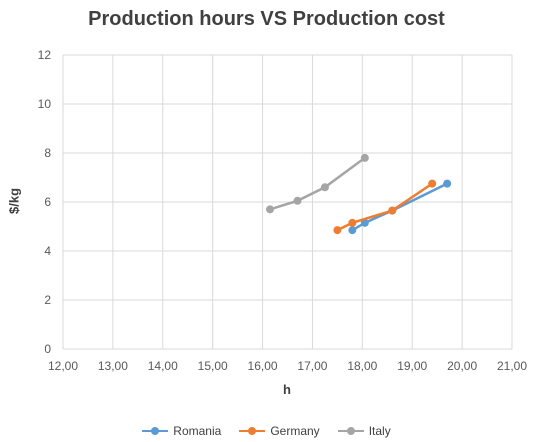 This screenshot has height=442, width=533. I want to click on series-italy, so click(317, 183).